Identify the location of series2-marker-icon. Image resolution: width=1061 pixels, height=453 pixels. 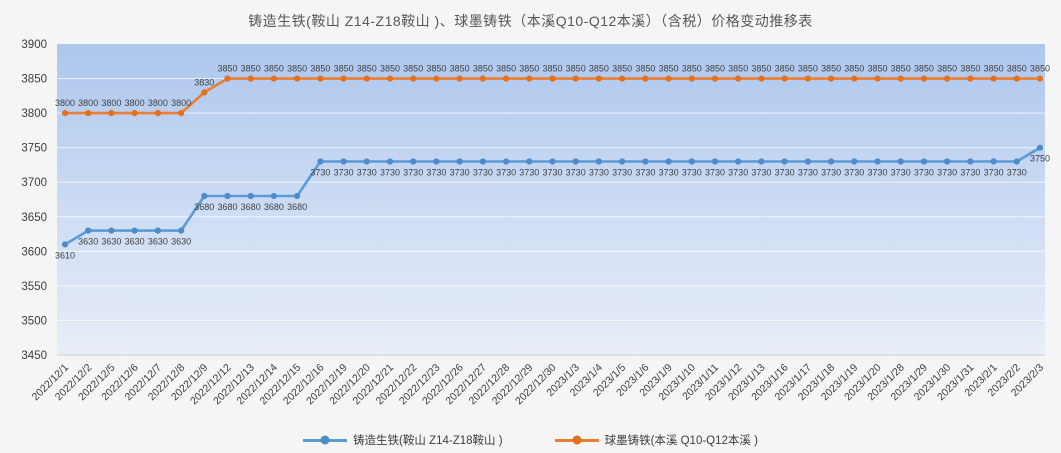
(577, 440).